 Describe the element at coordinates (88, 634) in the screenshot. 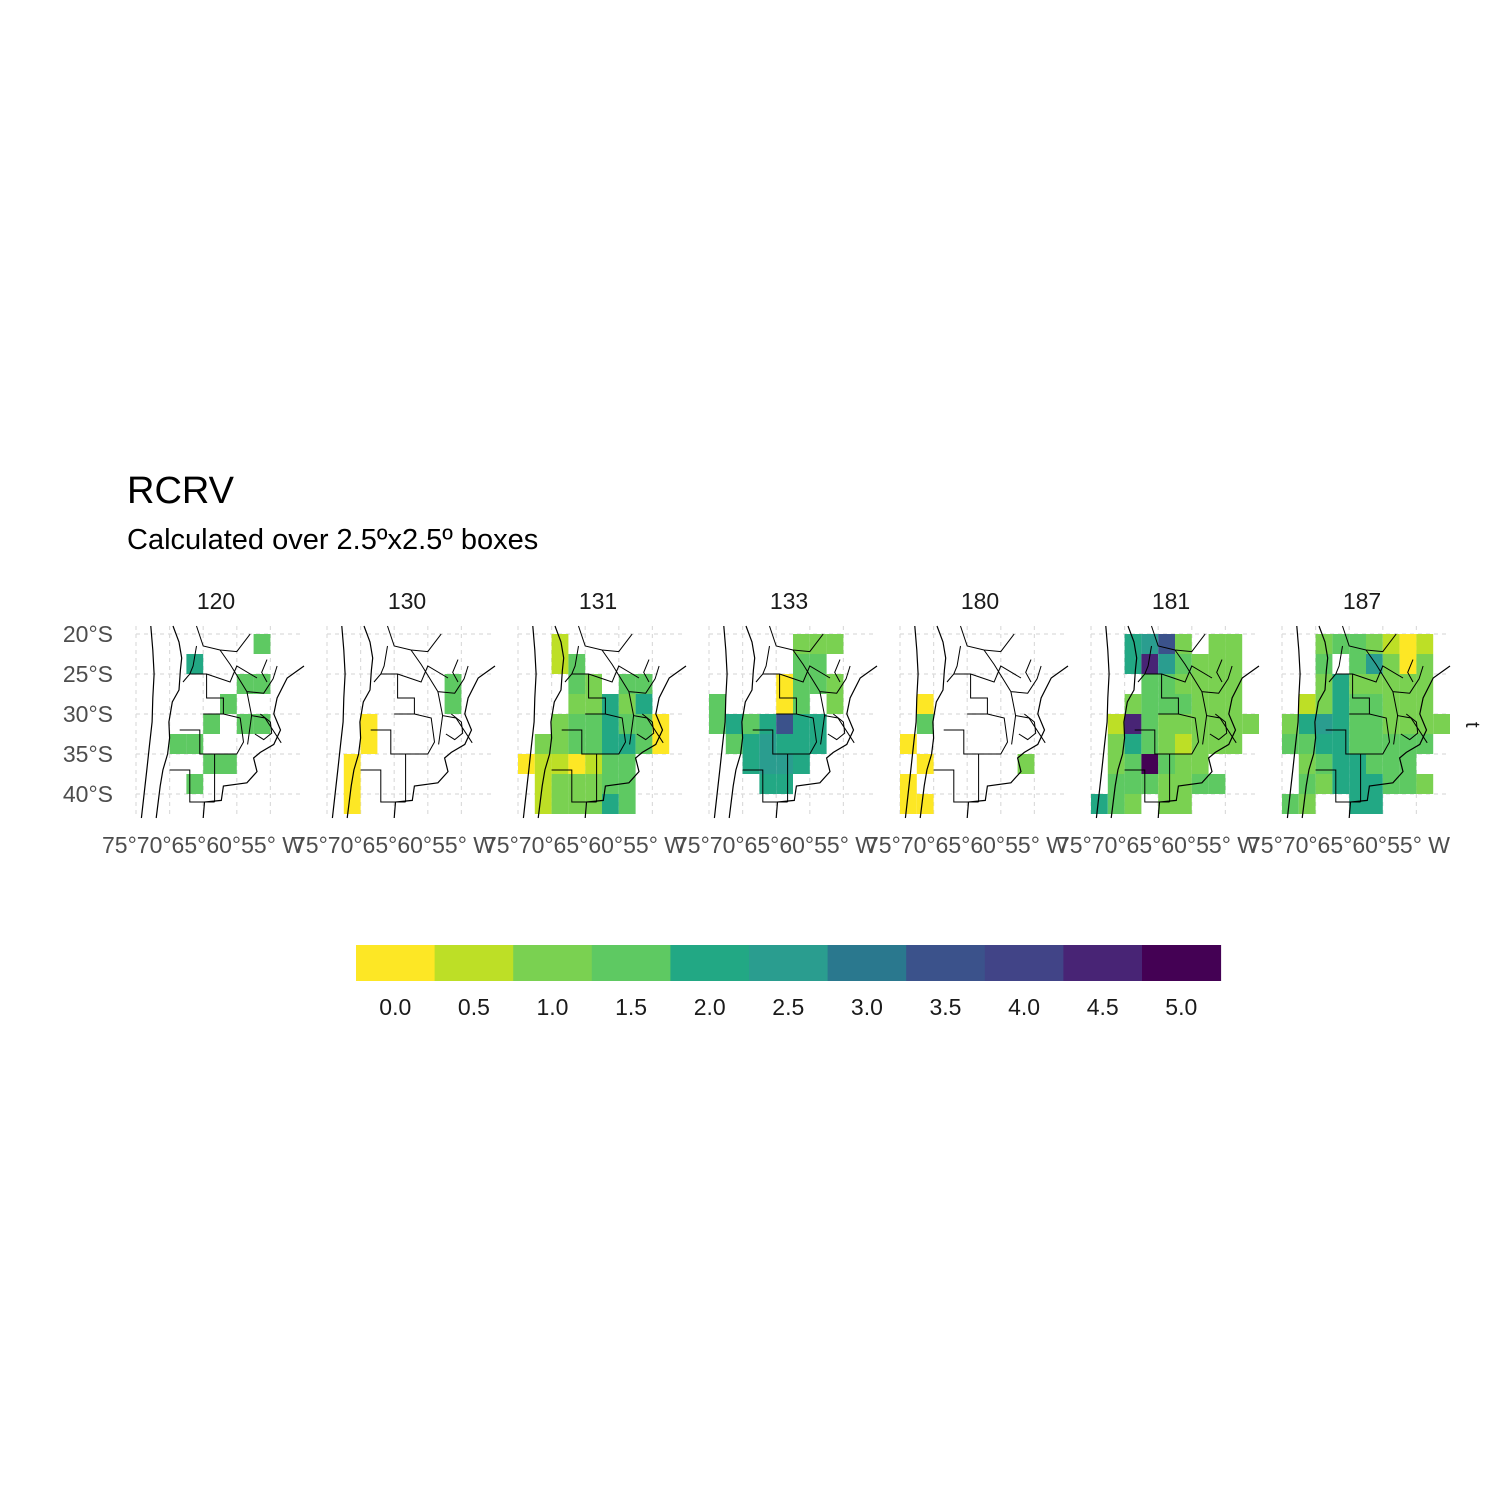

I see `y-tick-label: 20°S` at that location.